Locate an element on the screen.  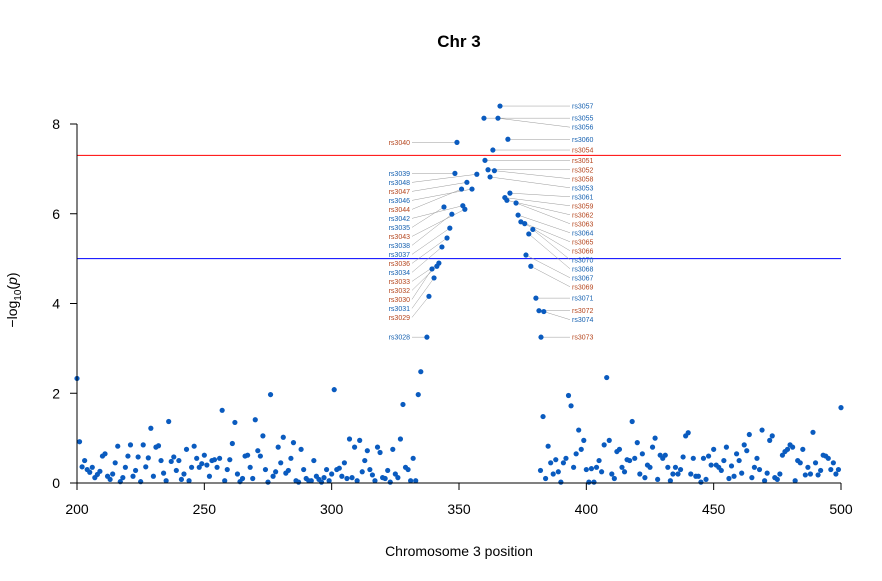
snp-label: rs3064 is located at coordinates (583, 233).